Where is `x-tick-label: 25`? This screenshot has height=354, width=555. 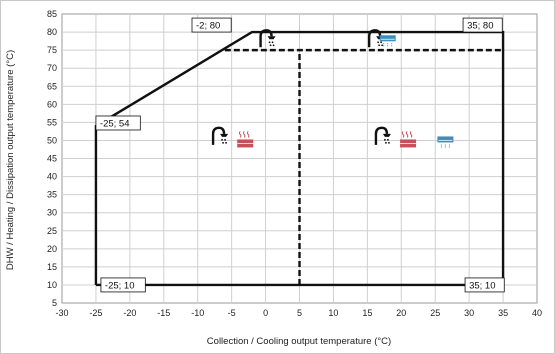
x-tick-label: 25 is located at coordinates (435, 313).